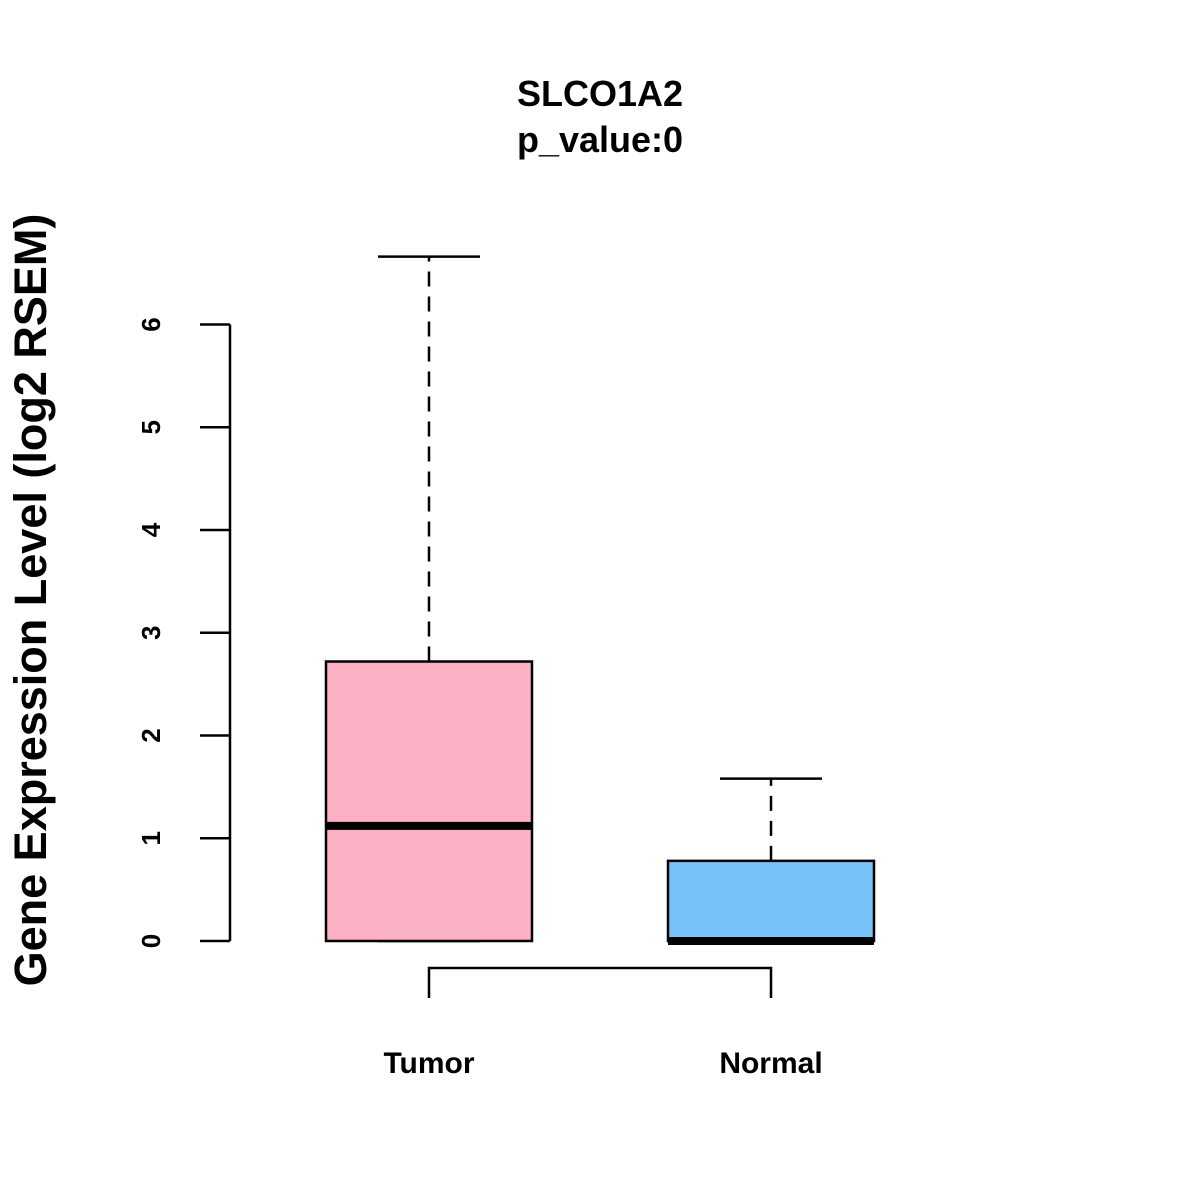 This screenshot has height=1200, width=1200. I want to click on y-axis: 0 1 2 3 4 5 6, so click(184, 632).